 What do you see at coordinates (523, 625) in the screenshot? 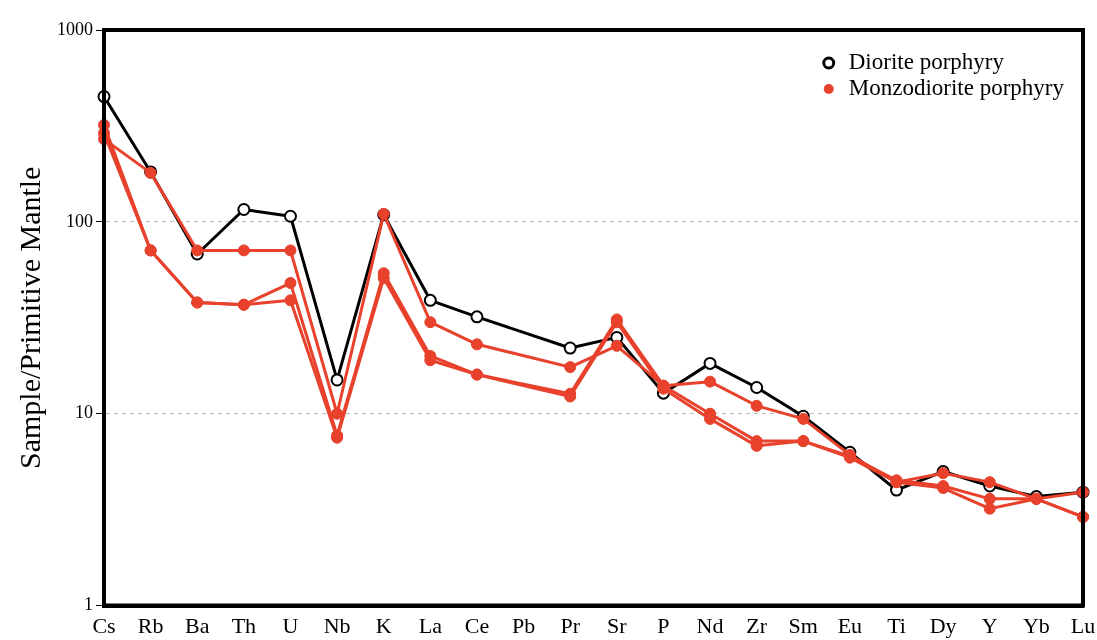
I see `x-tick-label: Pb` at bounding box center [523, 625].